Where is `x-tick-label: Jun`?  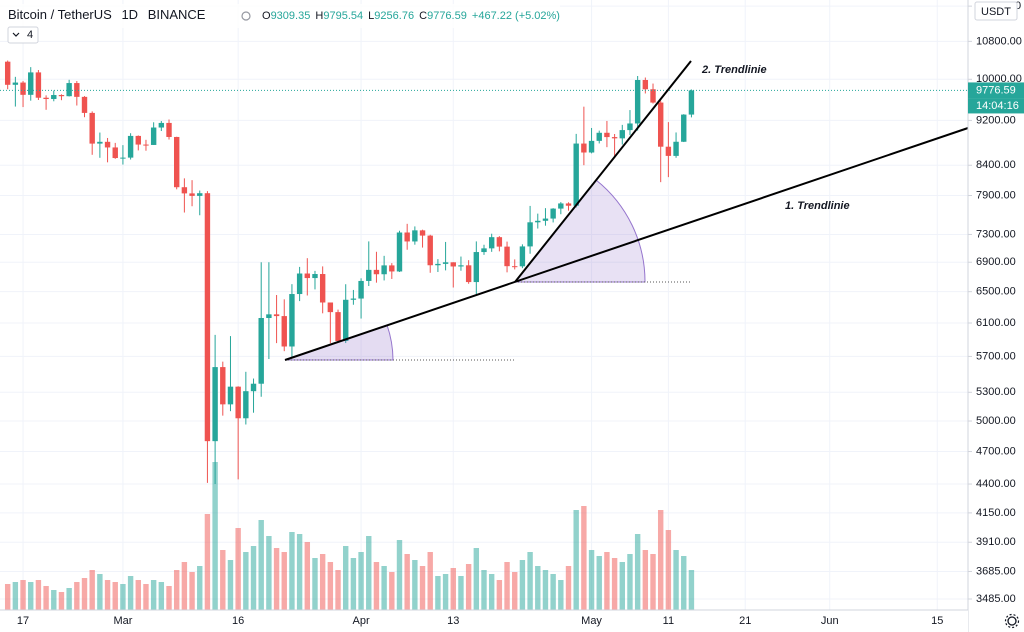 x-tick-label: Jun is located at coordinates (830, 621).